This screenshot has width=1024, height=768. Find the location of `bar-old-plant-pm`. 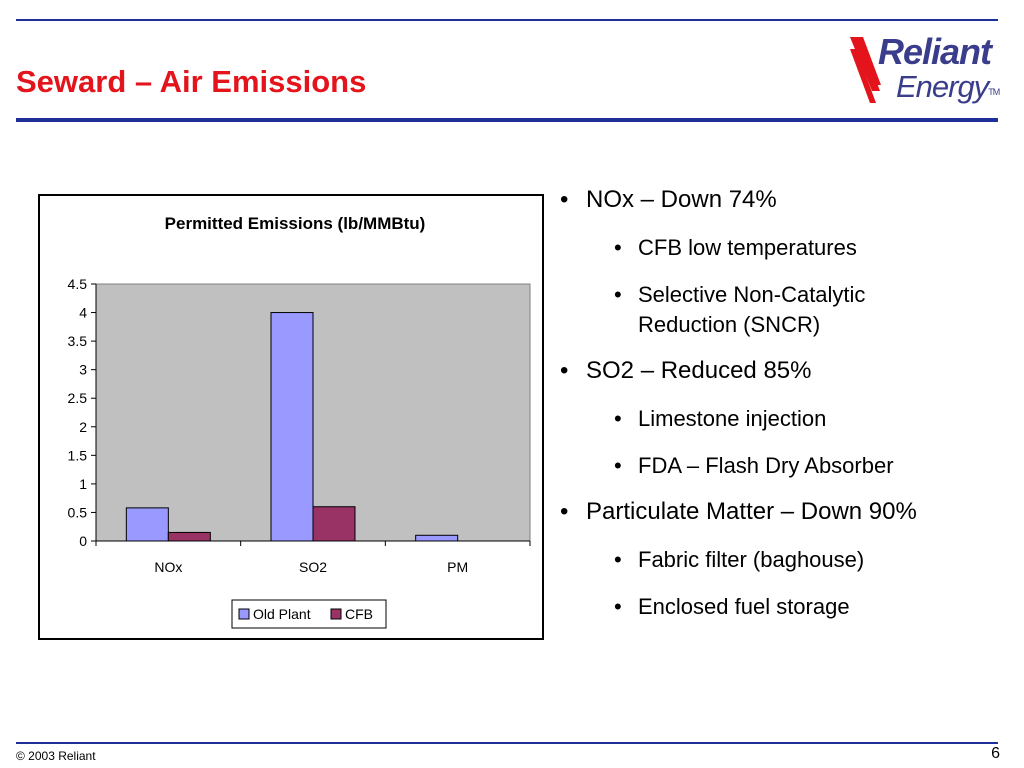

bar-old-plant-pm is located at coordinates (437, 538).